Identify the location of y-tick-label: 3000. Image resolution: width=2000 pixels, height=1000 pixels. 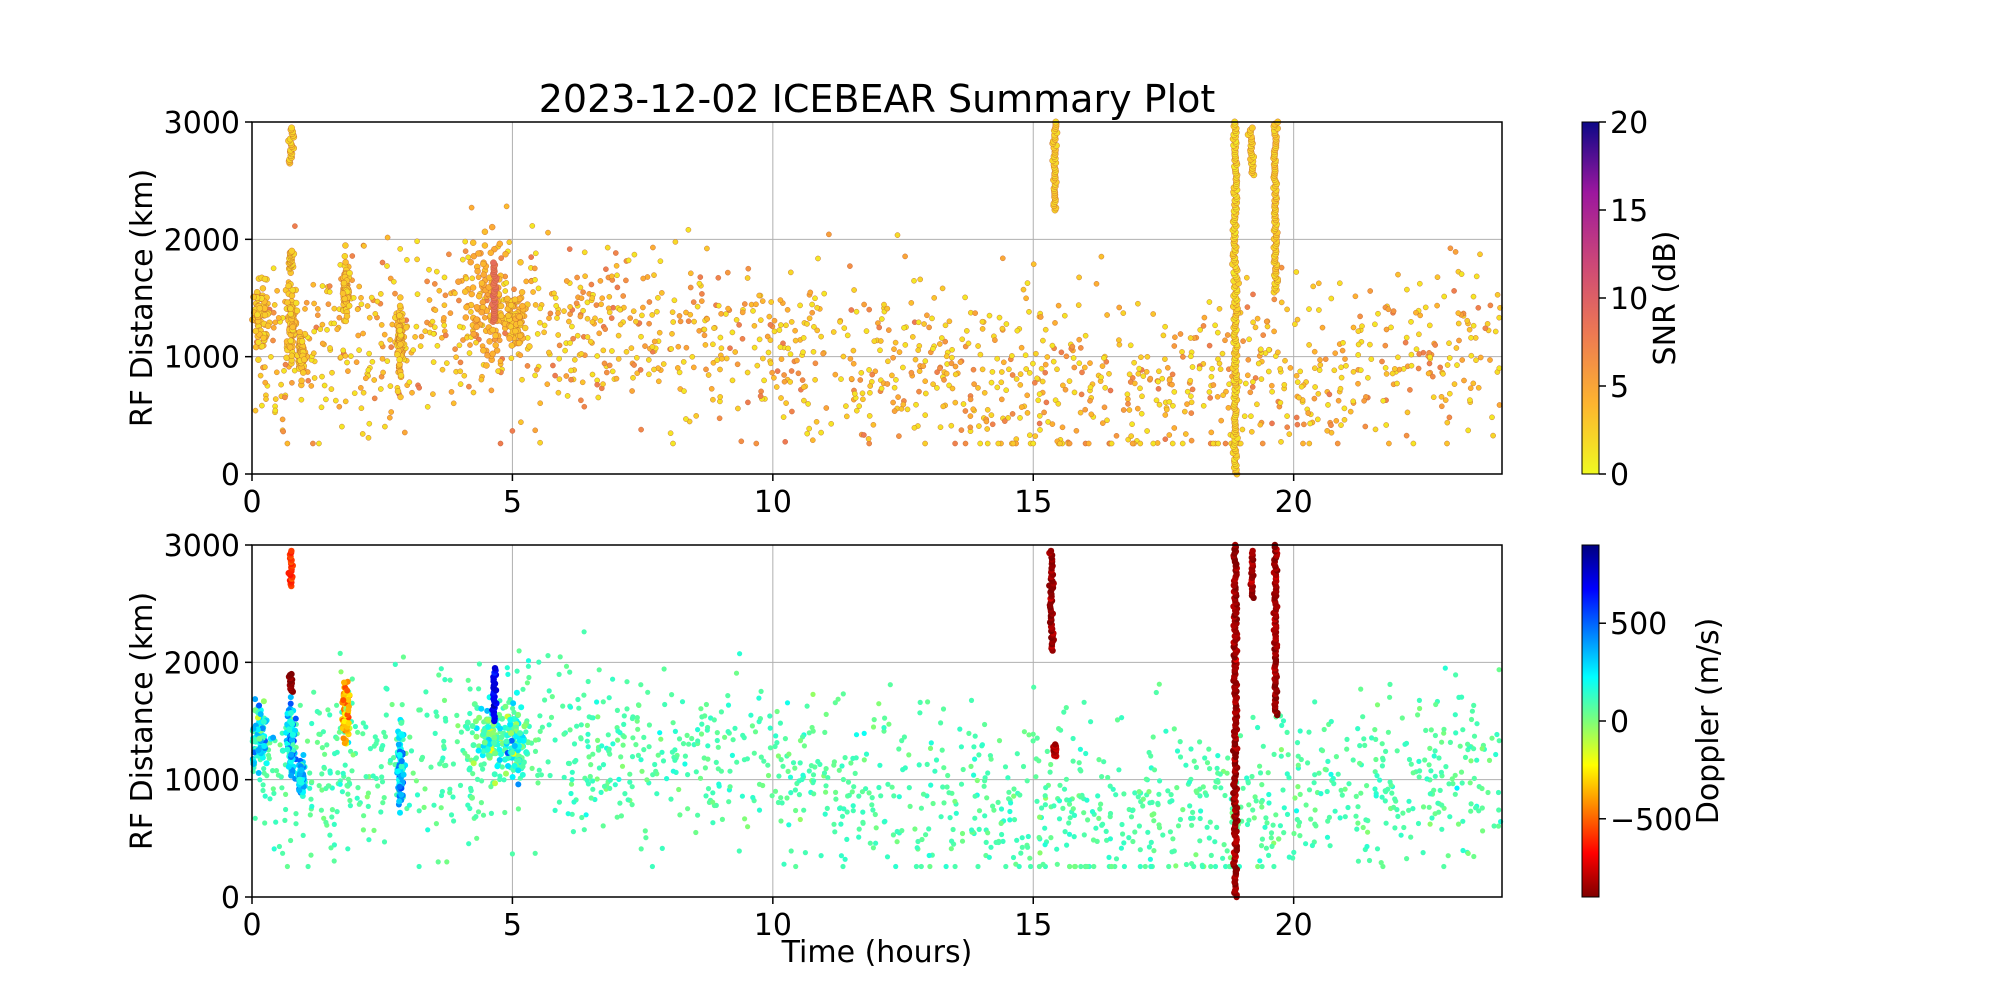
(202, 123).